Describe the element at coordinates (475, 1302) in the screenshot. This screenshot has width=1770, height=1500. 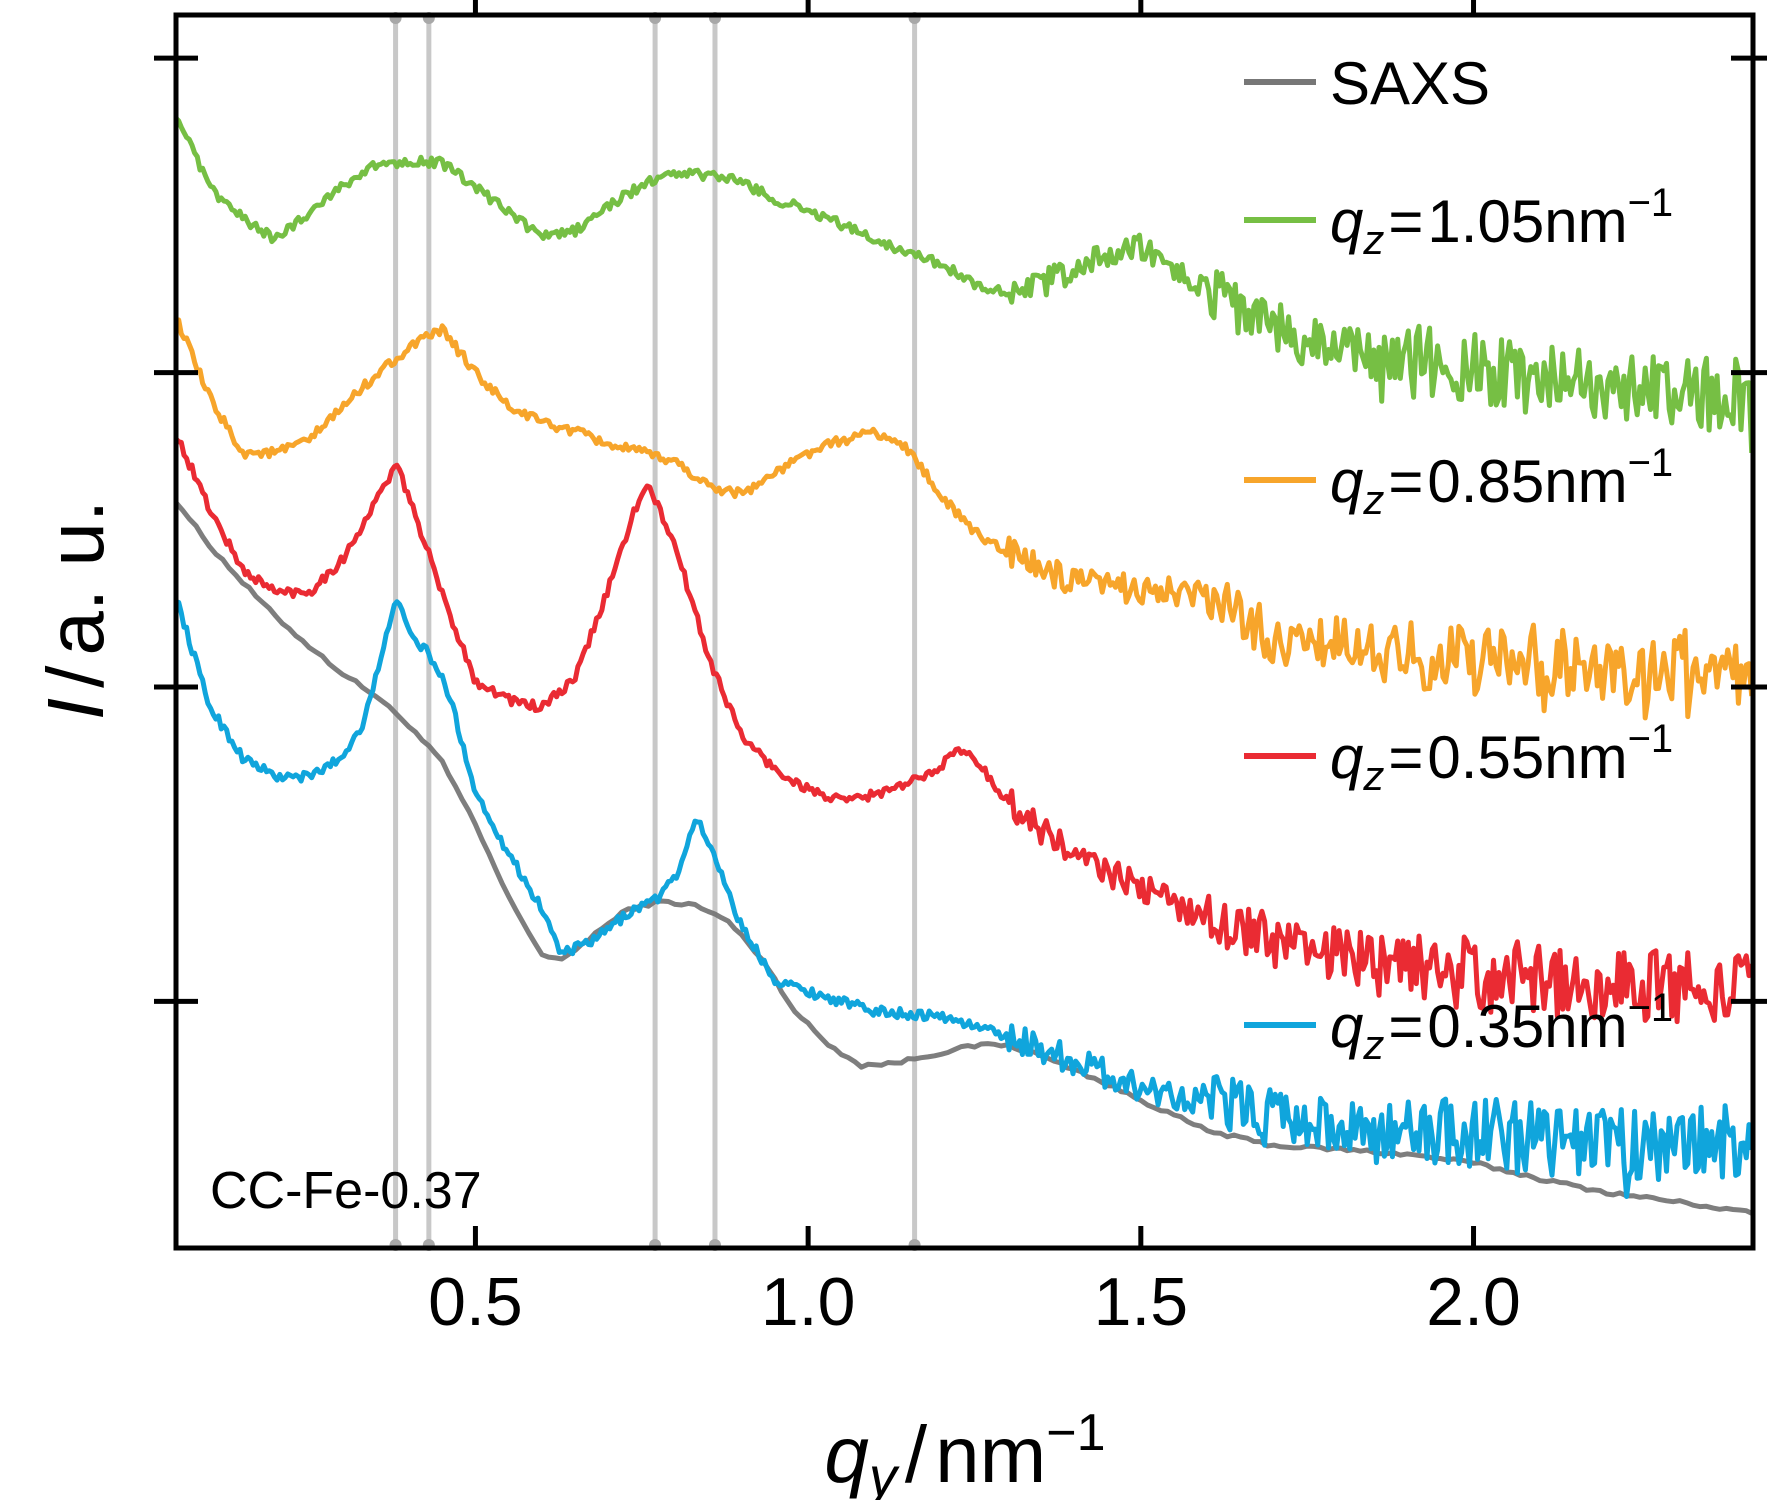
I see `x-tick-label-1: 0.5` at that location.